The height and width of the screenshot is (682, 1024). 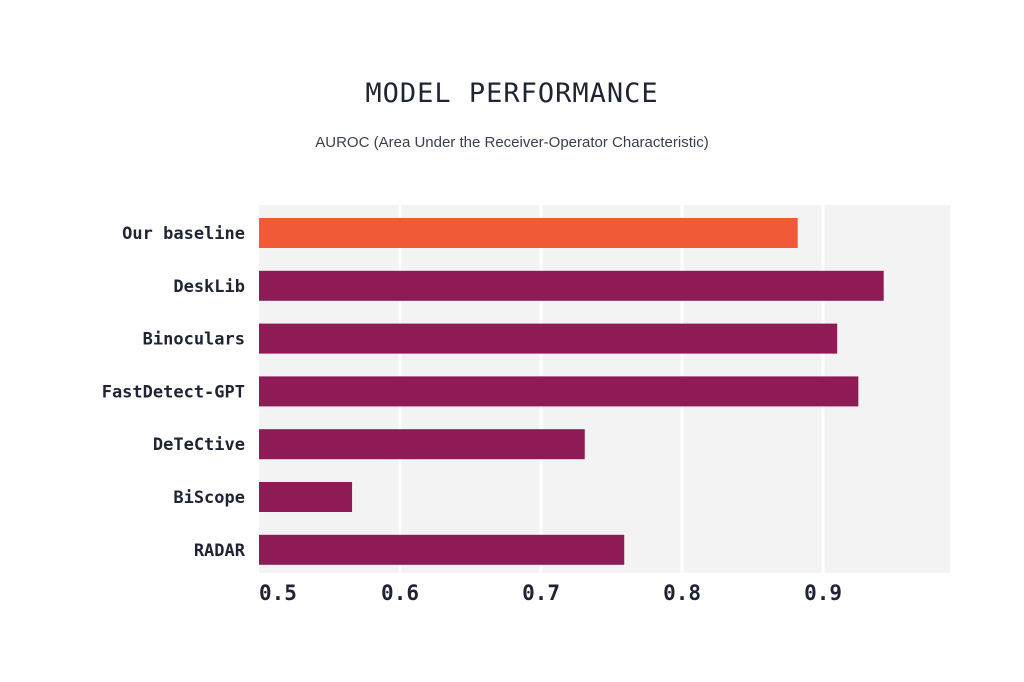 What do you see at coordinates (823, 593) in the screenshot?
I see `x-tick-label-0-9: 0.9` at bounding box center [823, 593].